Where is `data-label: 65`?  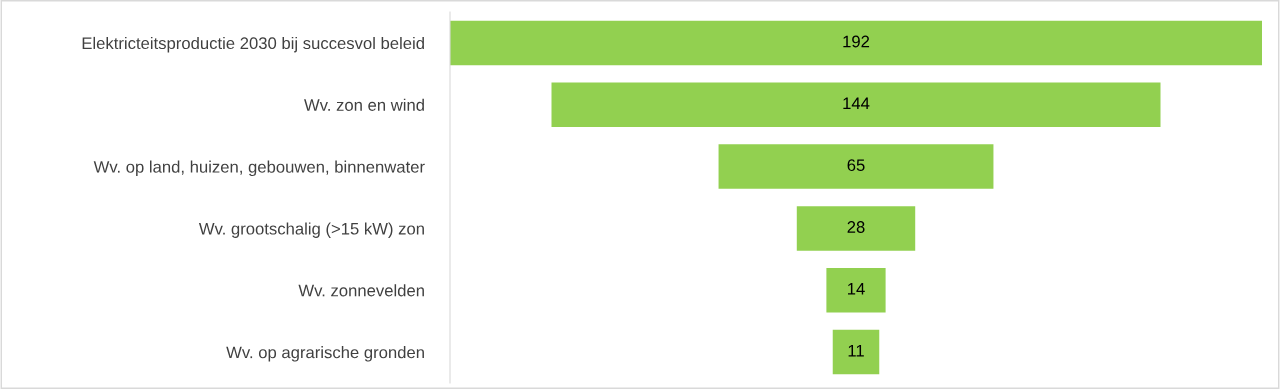 data-label: 65 is located at coordinates (856, 165).